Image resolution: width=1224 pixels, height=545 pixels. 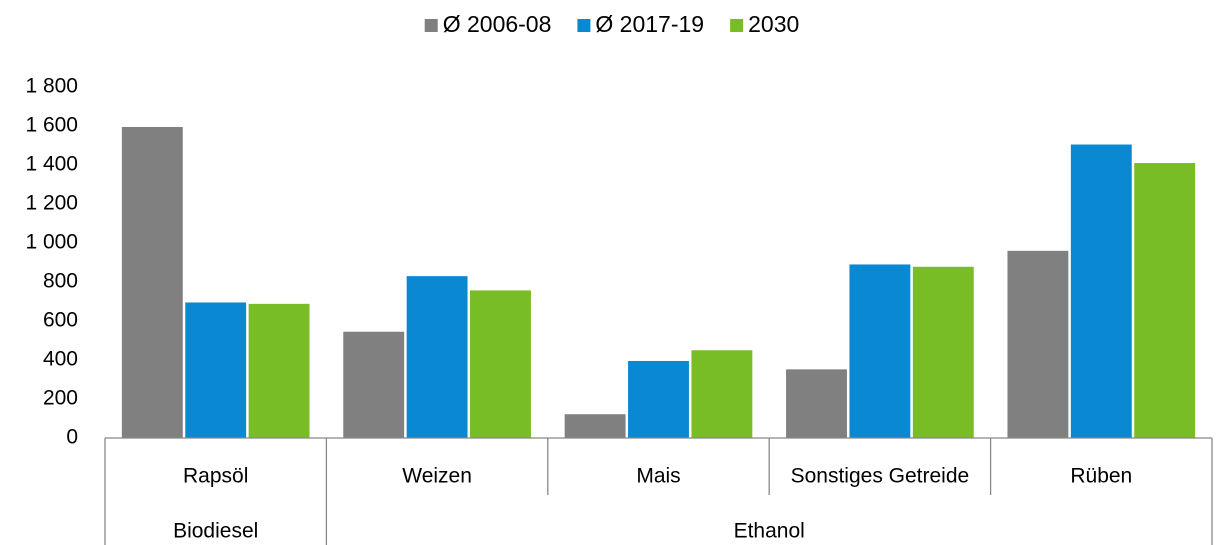 What do you see at coordinates (51, 86) in the screenshot?
I see `y-tick-label: 1 800` at bounding box center [51, 86].